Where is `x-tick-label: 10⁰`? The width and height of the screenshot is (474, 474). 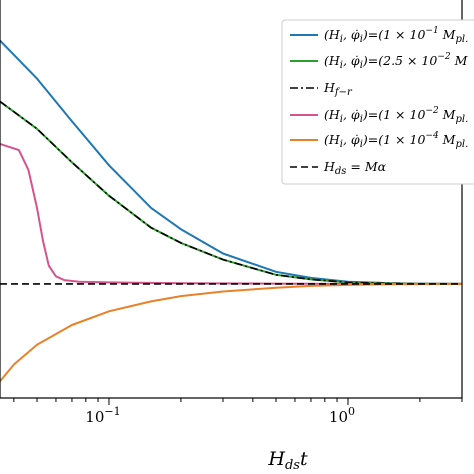 x-tick-label: 10⁰ is located at coordinates (342, 415).